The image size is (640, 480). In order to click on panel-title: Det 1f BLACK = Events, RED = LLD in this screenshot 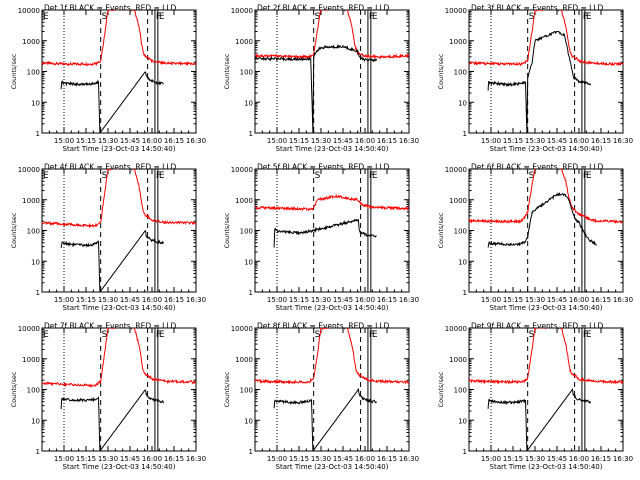, I will do `click(110, 8)`.